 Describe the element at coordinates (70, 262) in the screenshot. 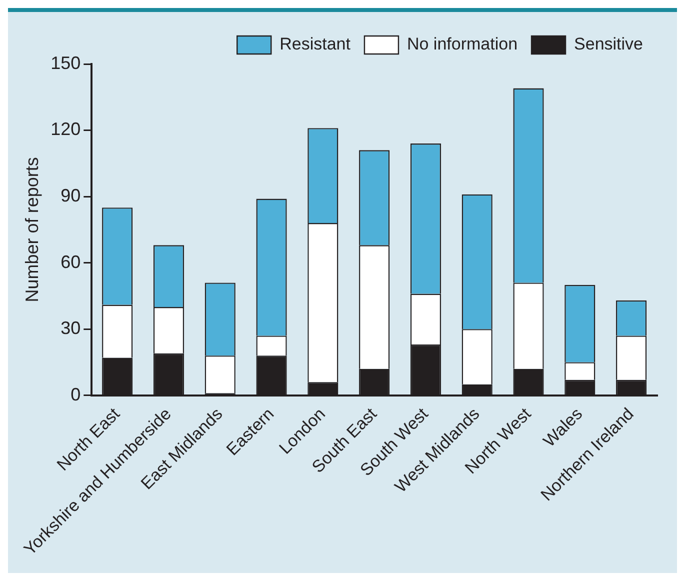

I see `y-tick-label: 60` at that location.